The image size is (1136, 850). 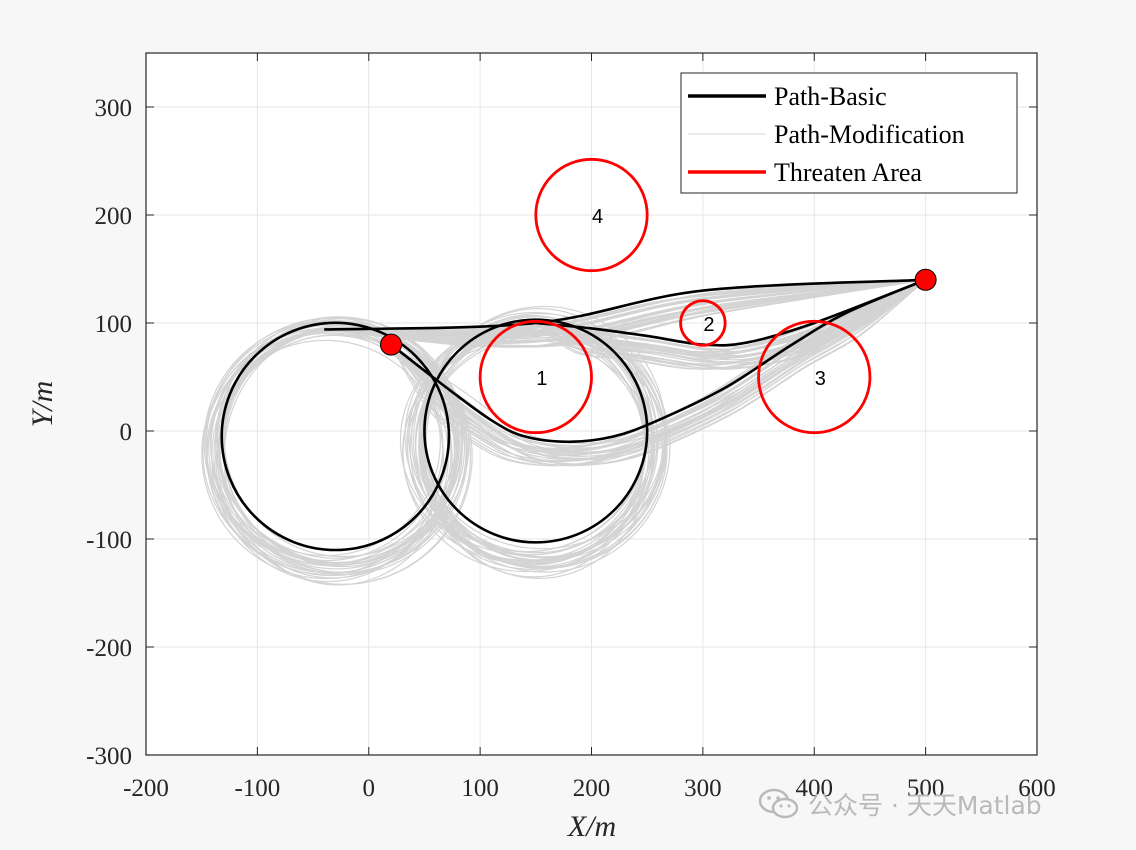 What do you see at coordinates (541, 379) in the screenshot?
I see `threat-area-label: 1` at bounding box center [541, 379].